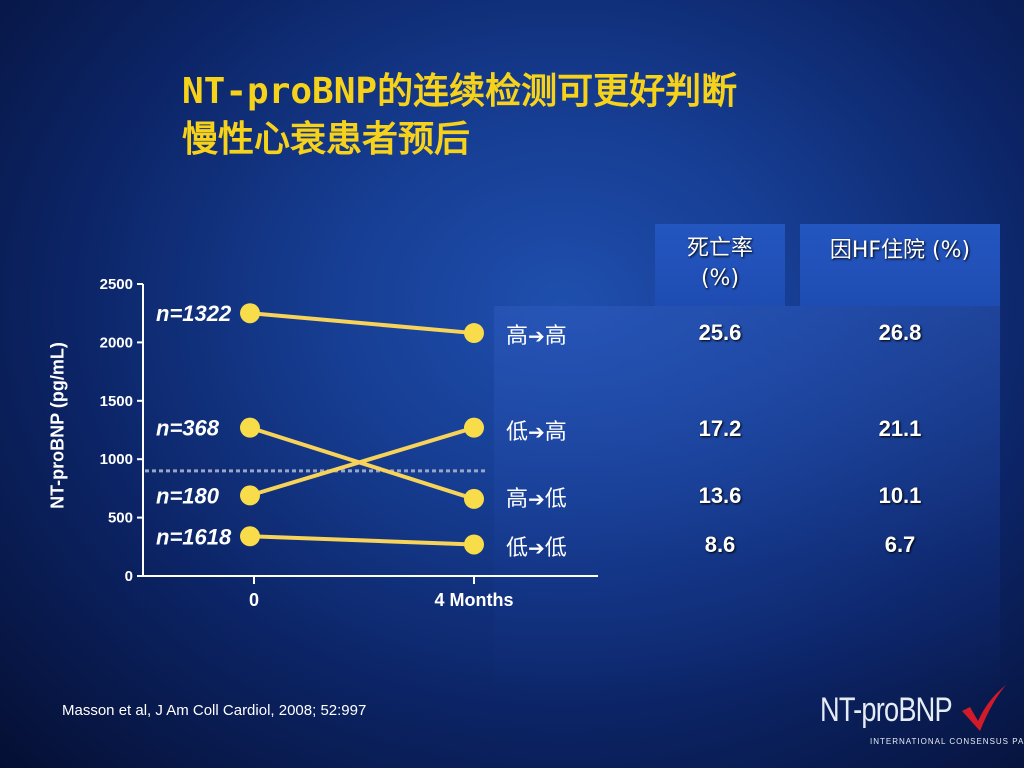  I want to click on row-label-high-low: 高➔低, so click(536, 497).